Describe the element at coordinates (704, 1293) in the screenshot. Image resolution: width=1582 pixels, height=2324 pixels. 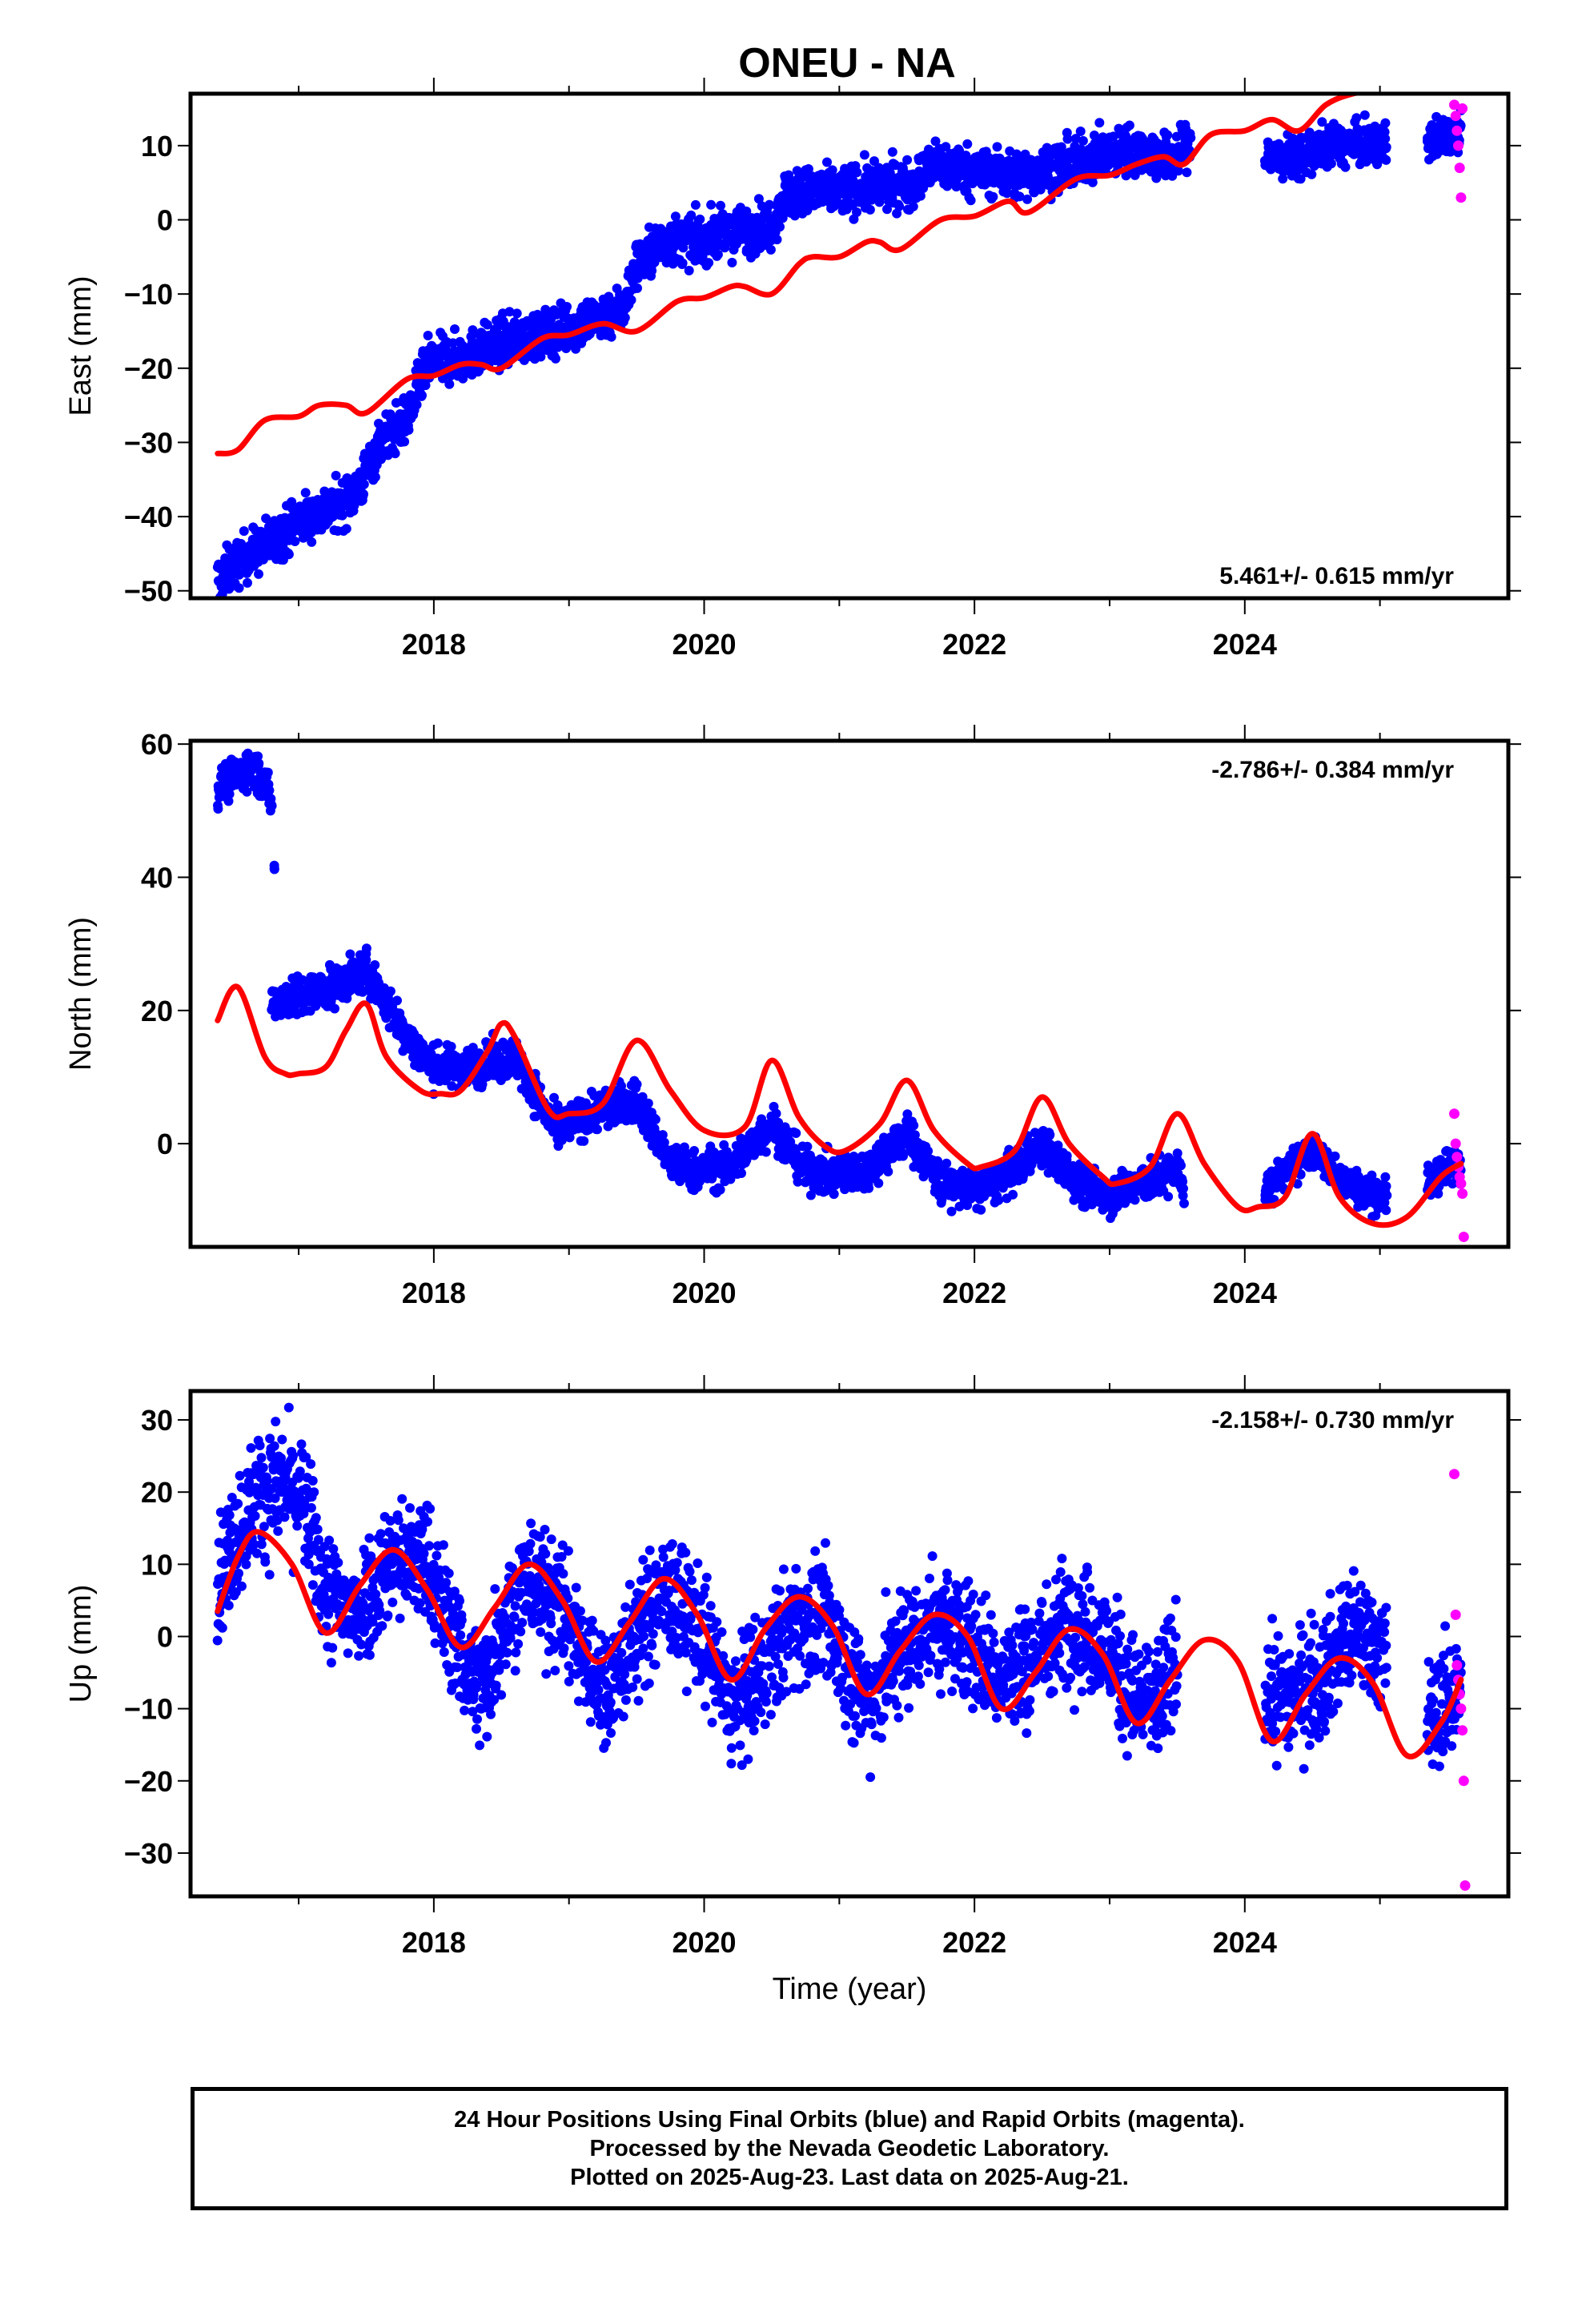
I see `x-tick-label: 2020` at that location.